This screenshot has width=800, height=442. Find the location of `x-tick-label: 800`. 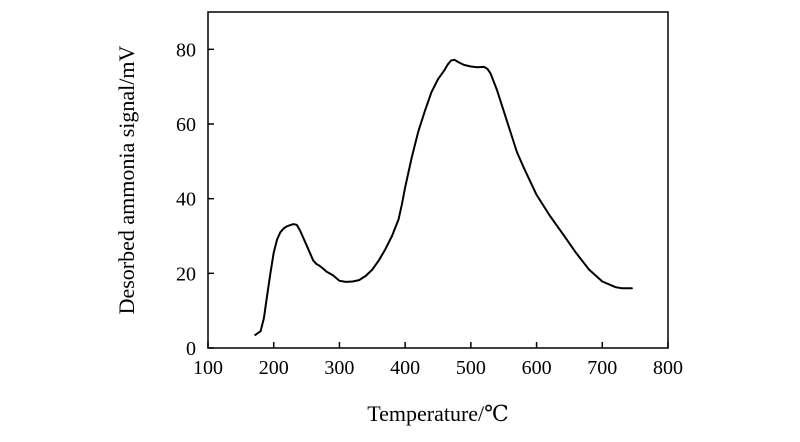

x-tick-label: 800 is located at coordinates (668, 368).